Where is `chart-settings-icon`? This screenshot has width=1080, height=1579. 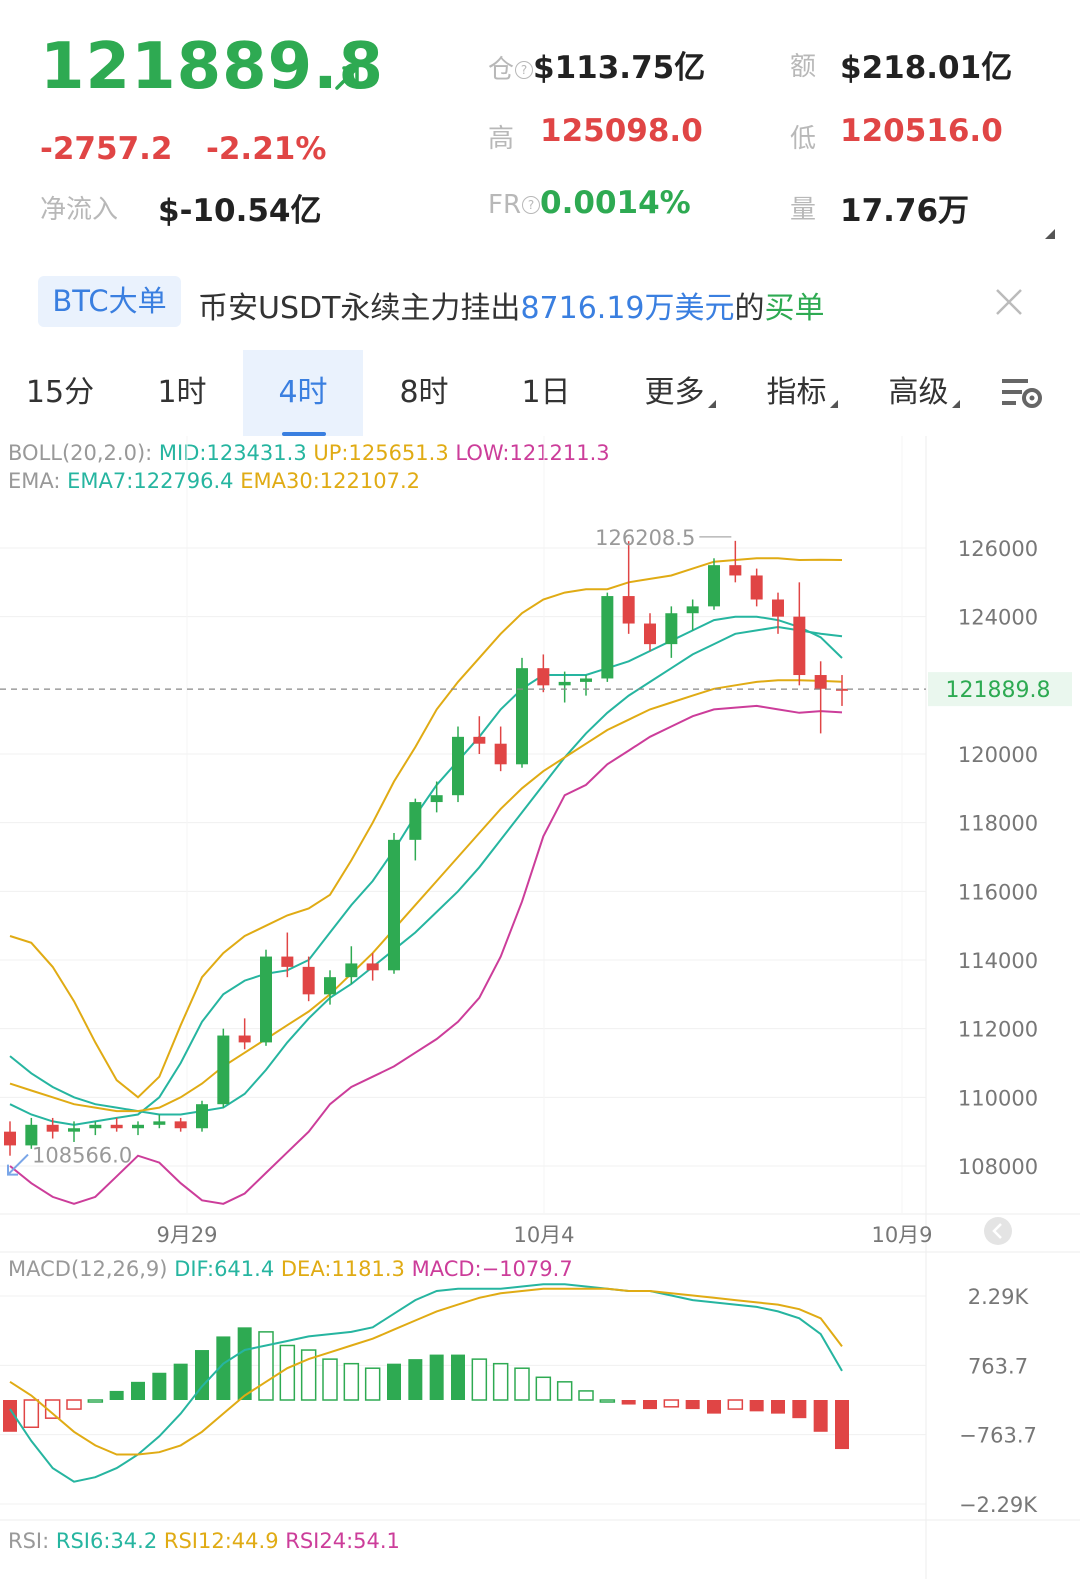 chart-settings-icon is located at coordinates (1023, 394).